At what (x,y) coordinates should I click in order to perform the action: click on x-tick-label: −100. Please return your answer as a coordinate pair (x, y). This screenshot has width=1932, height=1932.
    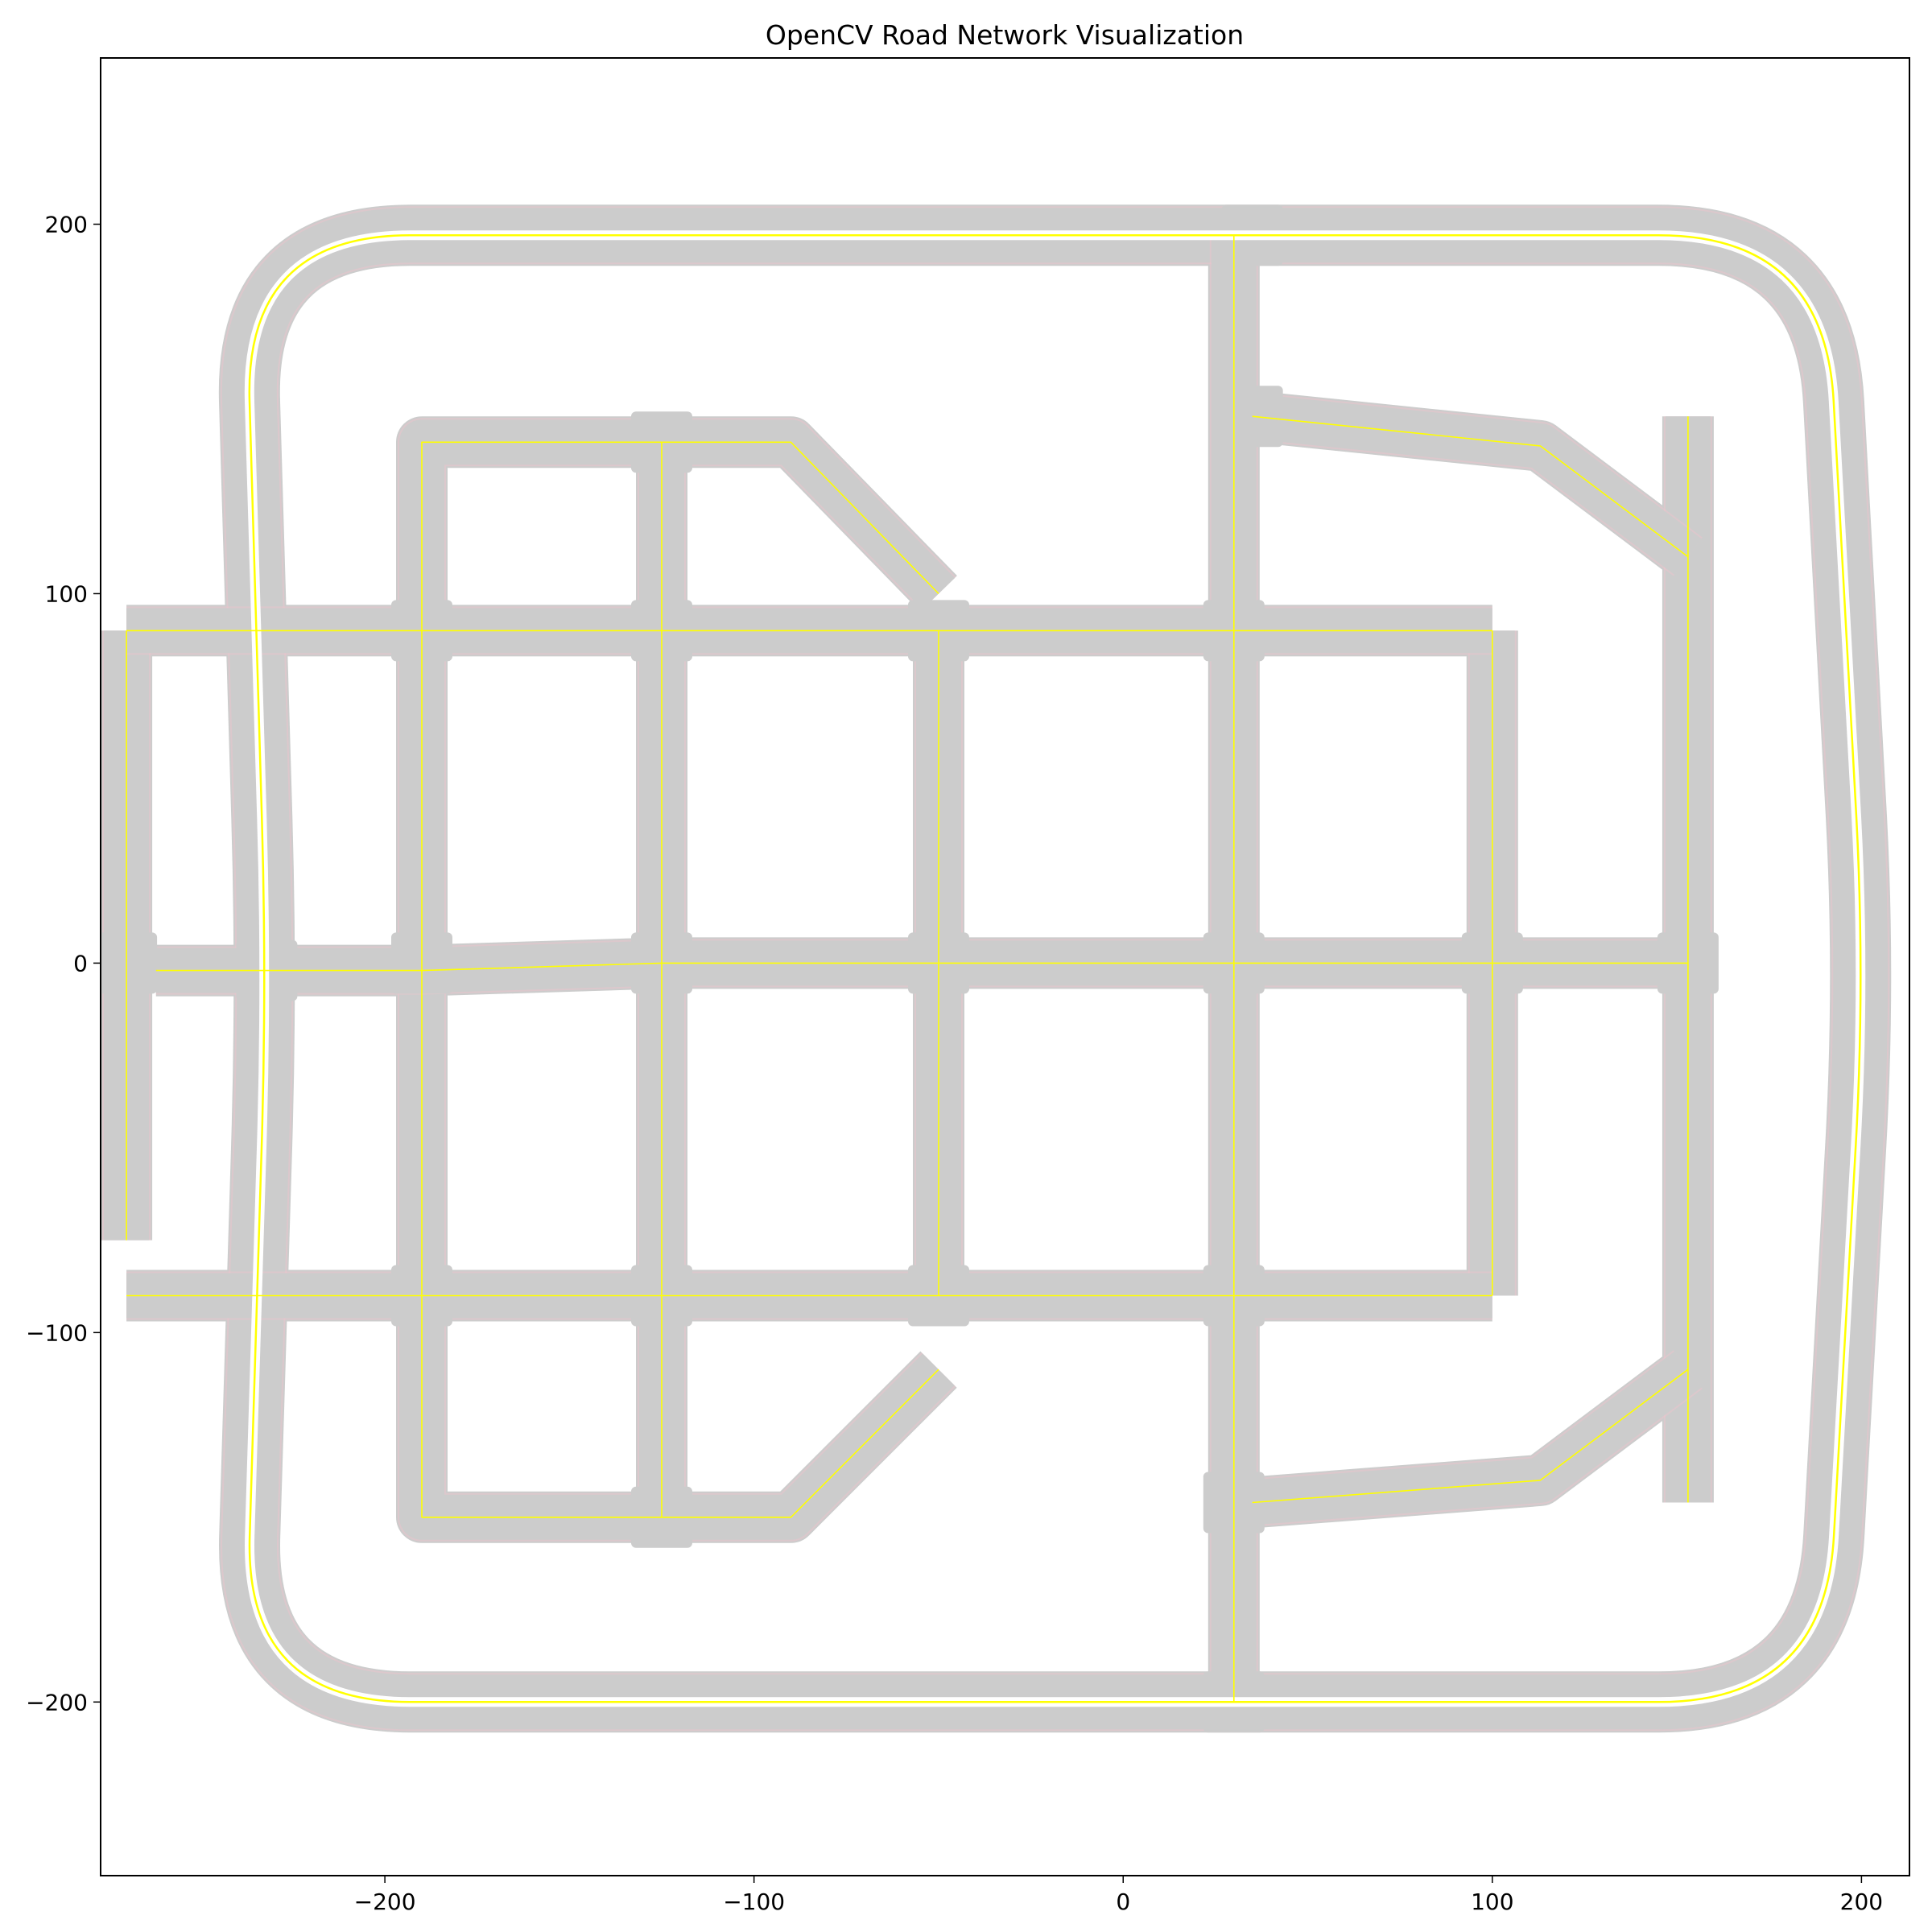
    Looking at the image, I should click on (754, 1902).